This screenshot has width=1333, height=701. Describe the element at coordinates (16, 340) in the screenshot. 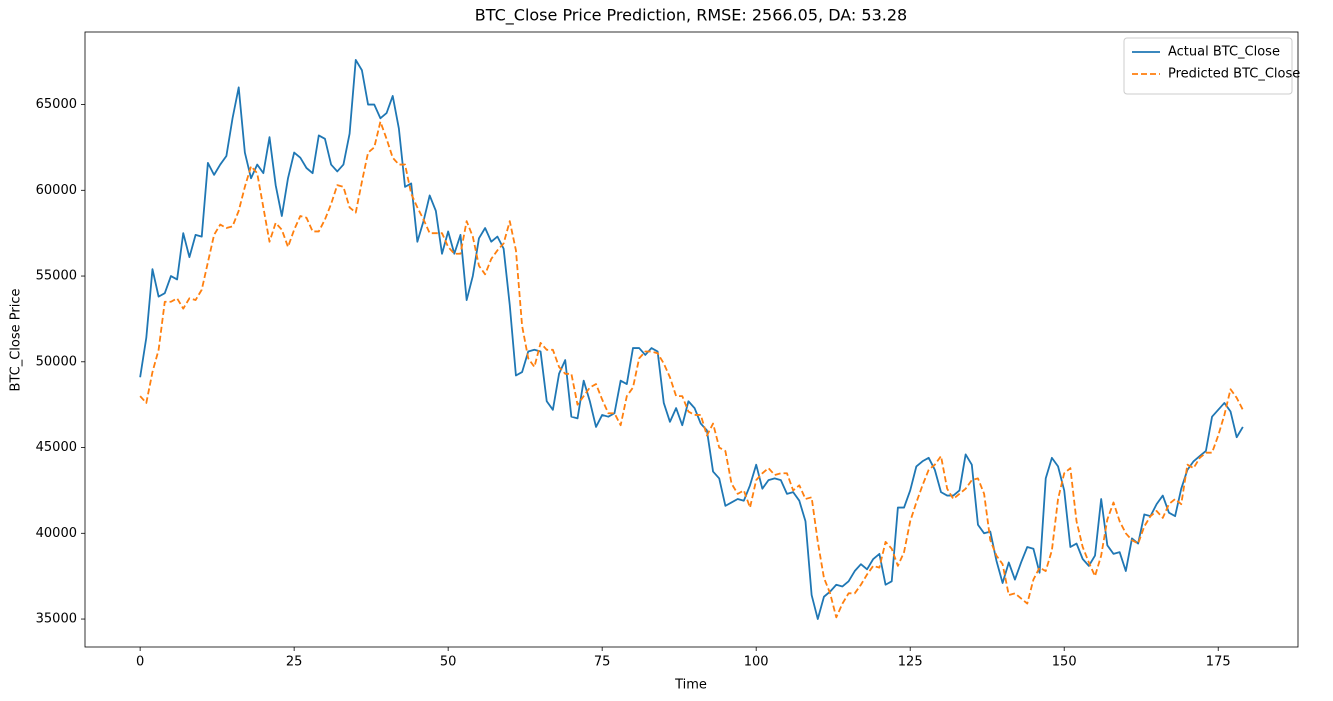

I see `y-axis-label: BTC_Close Price` at that location.